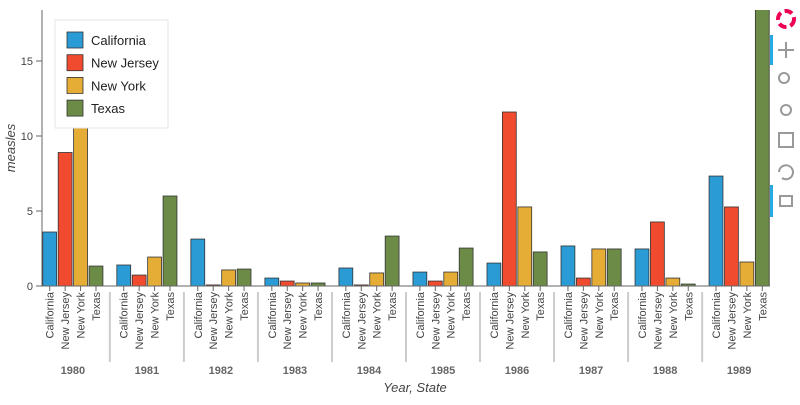  Describe the element at coordinates (119, 40) in the screenshot. I see `legend-label: California` at that location.